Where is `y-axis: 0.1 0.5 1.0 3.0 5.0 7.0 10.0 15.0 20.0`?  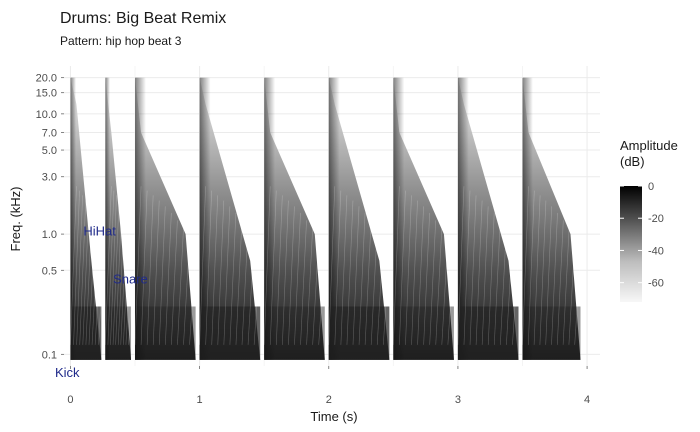 y-axis: 0.1 0.5 1.0 3.0 5.0 7.0 10.0 15.0 20.0 is located at coordinates (50, 217).